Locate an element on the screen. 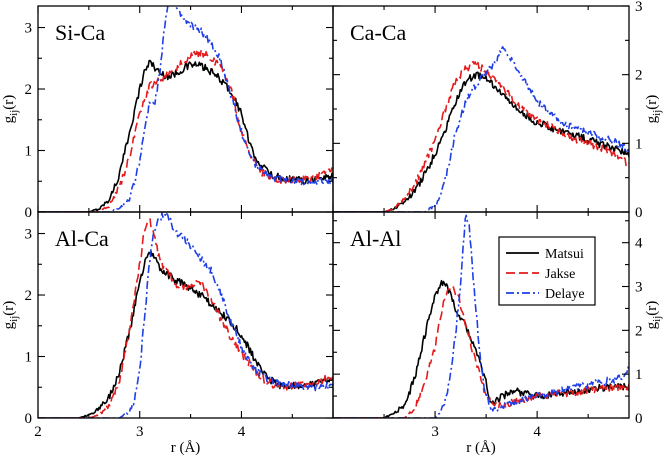  legend-box is located at coordinates (547, 271).